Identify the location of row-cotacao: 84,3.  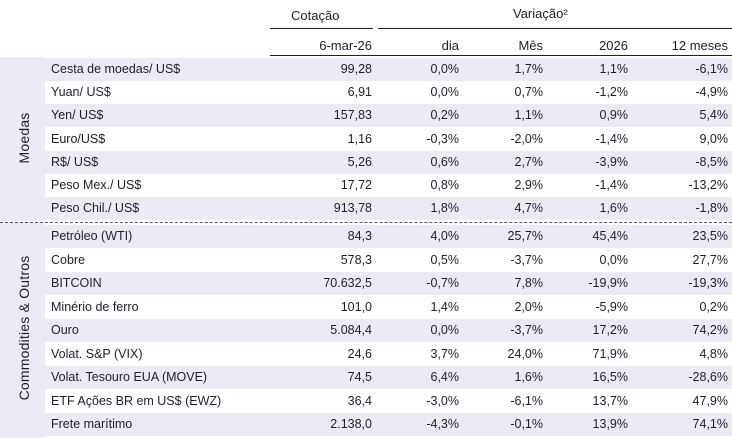
(359, 236).